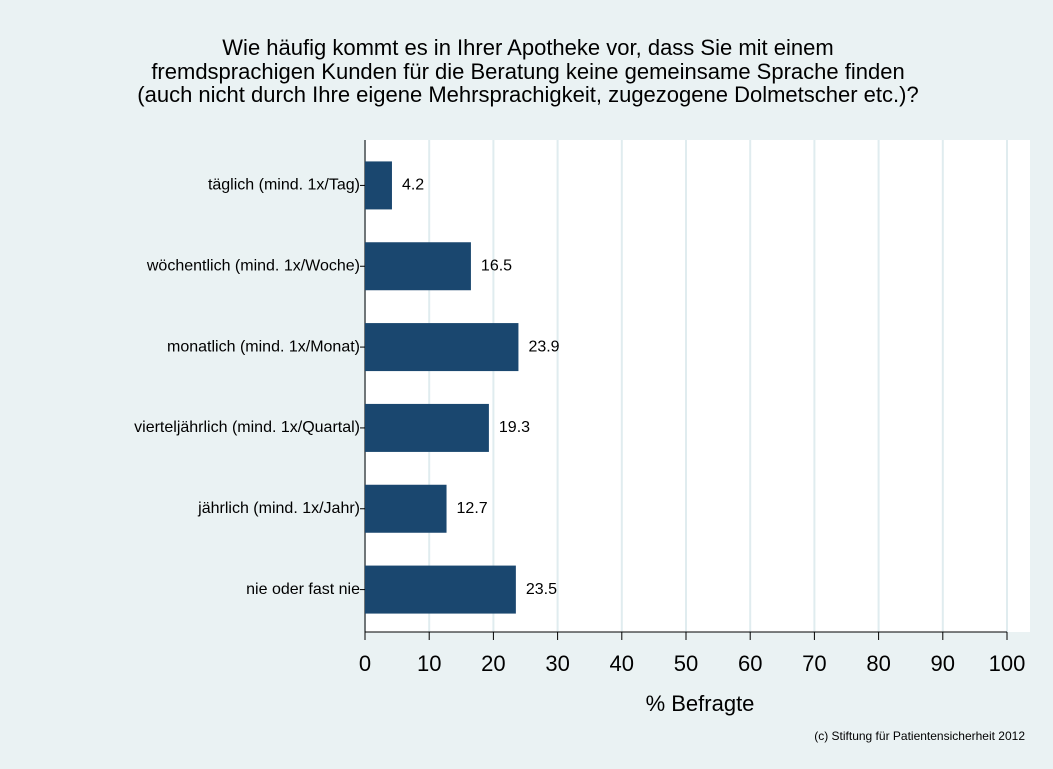  Describe the element at coordinates (686, 663) in the screenshot. I see `x-tick-label: 50` at that location.